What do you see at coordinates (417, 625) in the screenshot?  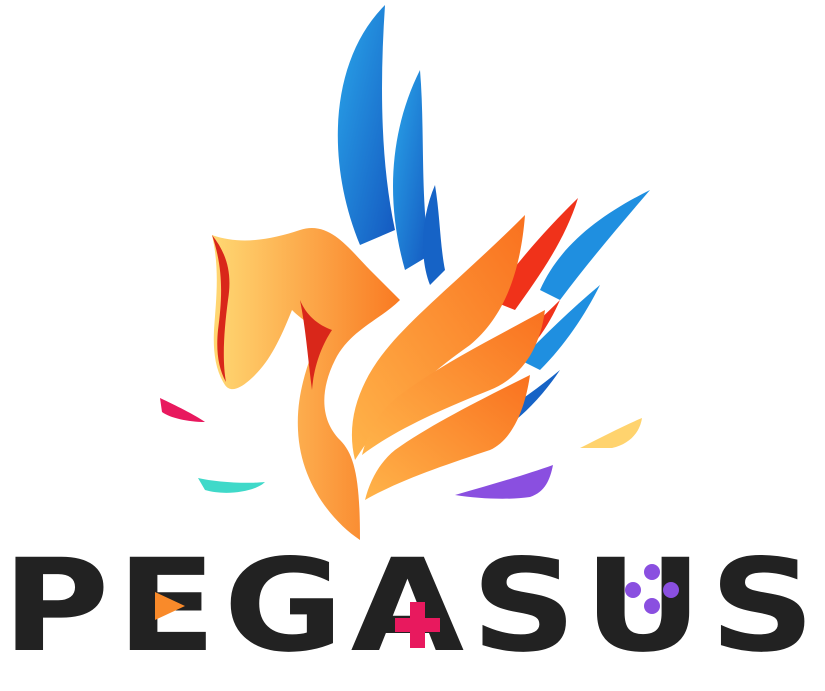 I see `plus-cross-icon` at bounding box center [417, 625].